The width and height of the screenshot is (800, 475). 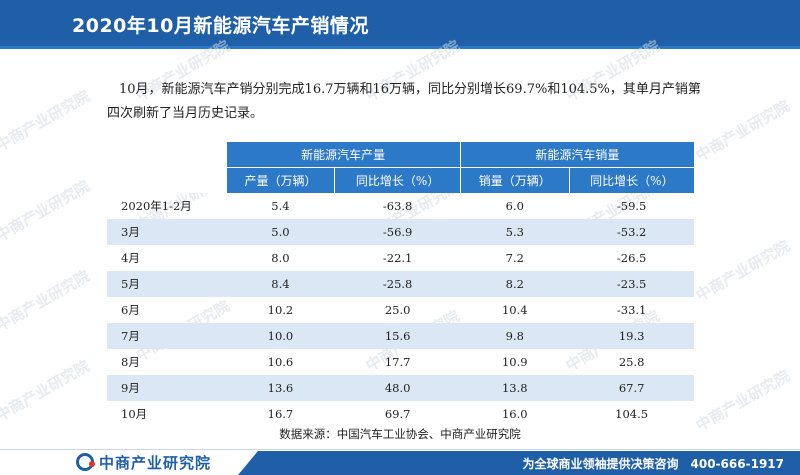 What do you see at coordinates (280, 362) in the screenshot?
I see `production-cell: 10.6` at bounding box center [280, 362].